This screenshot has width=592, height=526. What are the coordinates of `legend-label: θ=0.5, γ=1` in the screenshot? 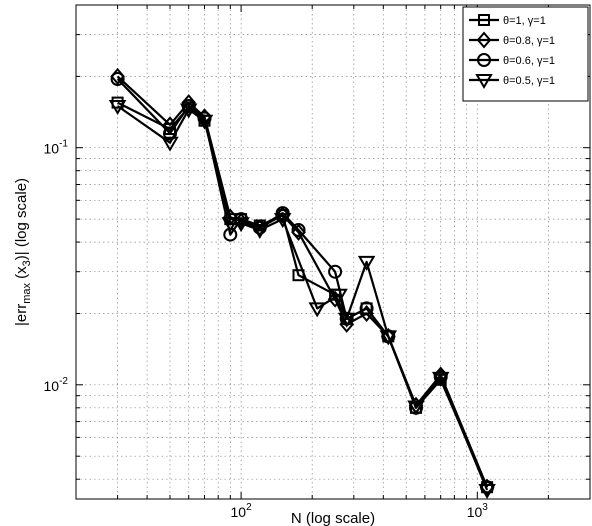 It's located at (529, 81).